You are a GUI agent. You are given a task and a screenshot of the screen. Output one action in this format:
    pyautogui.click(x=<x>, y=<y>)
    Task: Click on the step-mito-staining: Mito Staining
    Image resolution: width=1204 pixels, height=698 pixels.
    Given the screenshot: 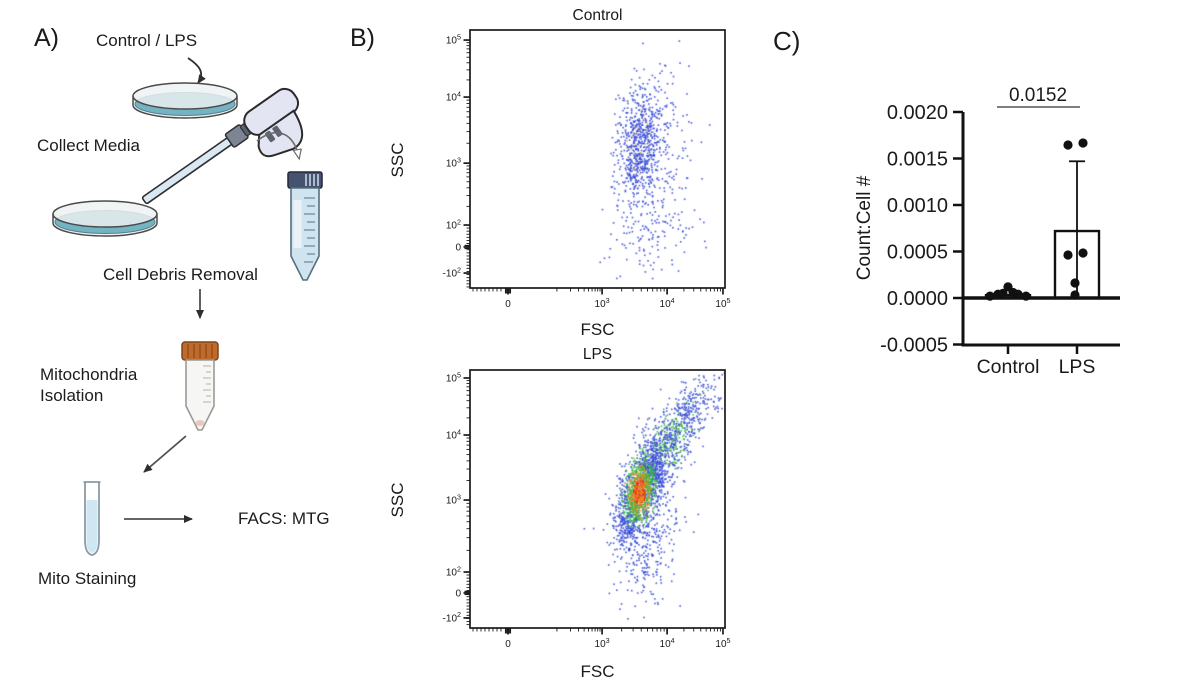 What is the action you would take?
    pyautogui.click(x=87, y=578)
    